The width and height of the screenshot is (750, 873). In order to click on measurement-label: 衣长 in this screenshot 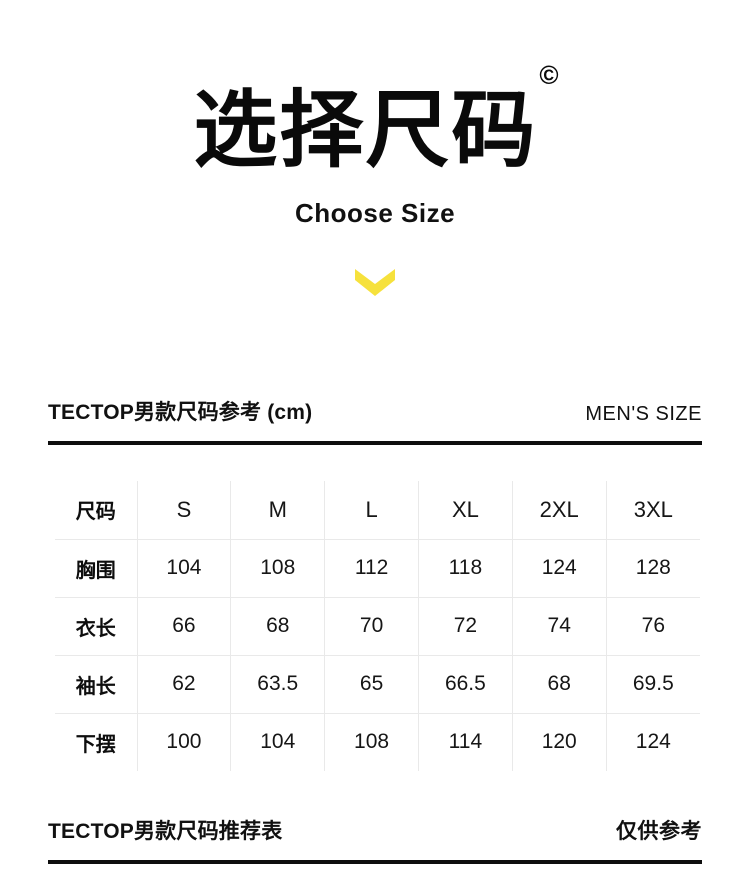, I will do `click(96, 625)`.